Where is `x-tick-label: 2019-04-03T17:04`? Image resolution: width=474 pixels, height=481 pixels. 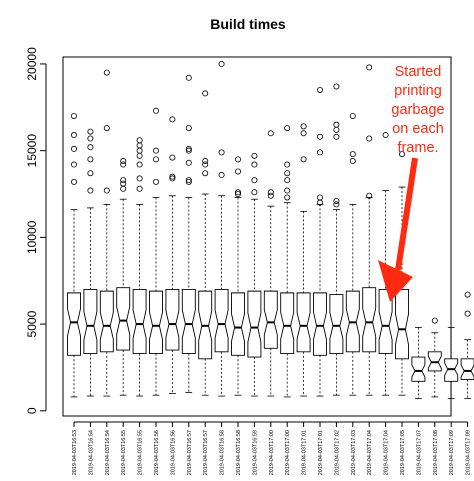 x-tick-label: 2019-04-03T17:04 is located at coordinates (387, 452).